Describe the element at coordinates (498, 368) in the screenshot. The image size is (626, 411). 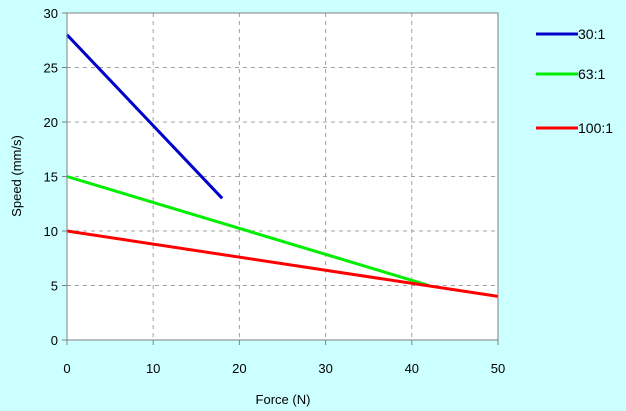
I see `x-tick-label: 50` at that location.